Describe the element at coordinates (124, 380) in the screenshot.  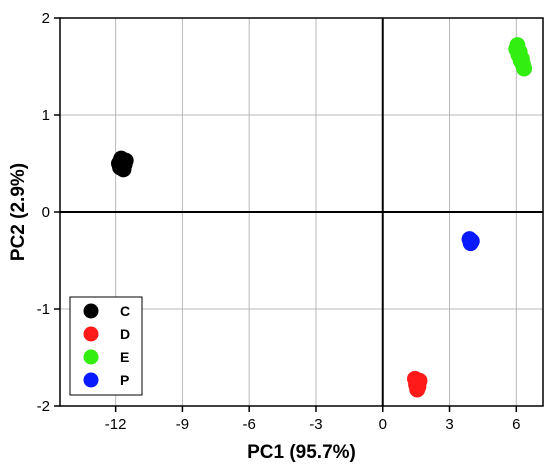
I see `legend-label: P` at that location.